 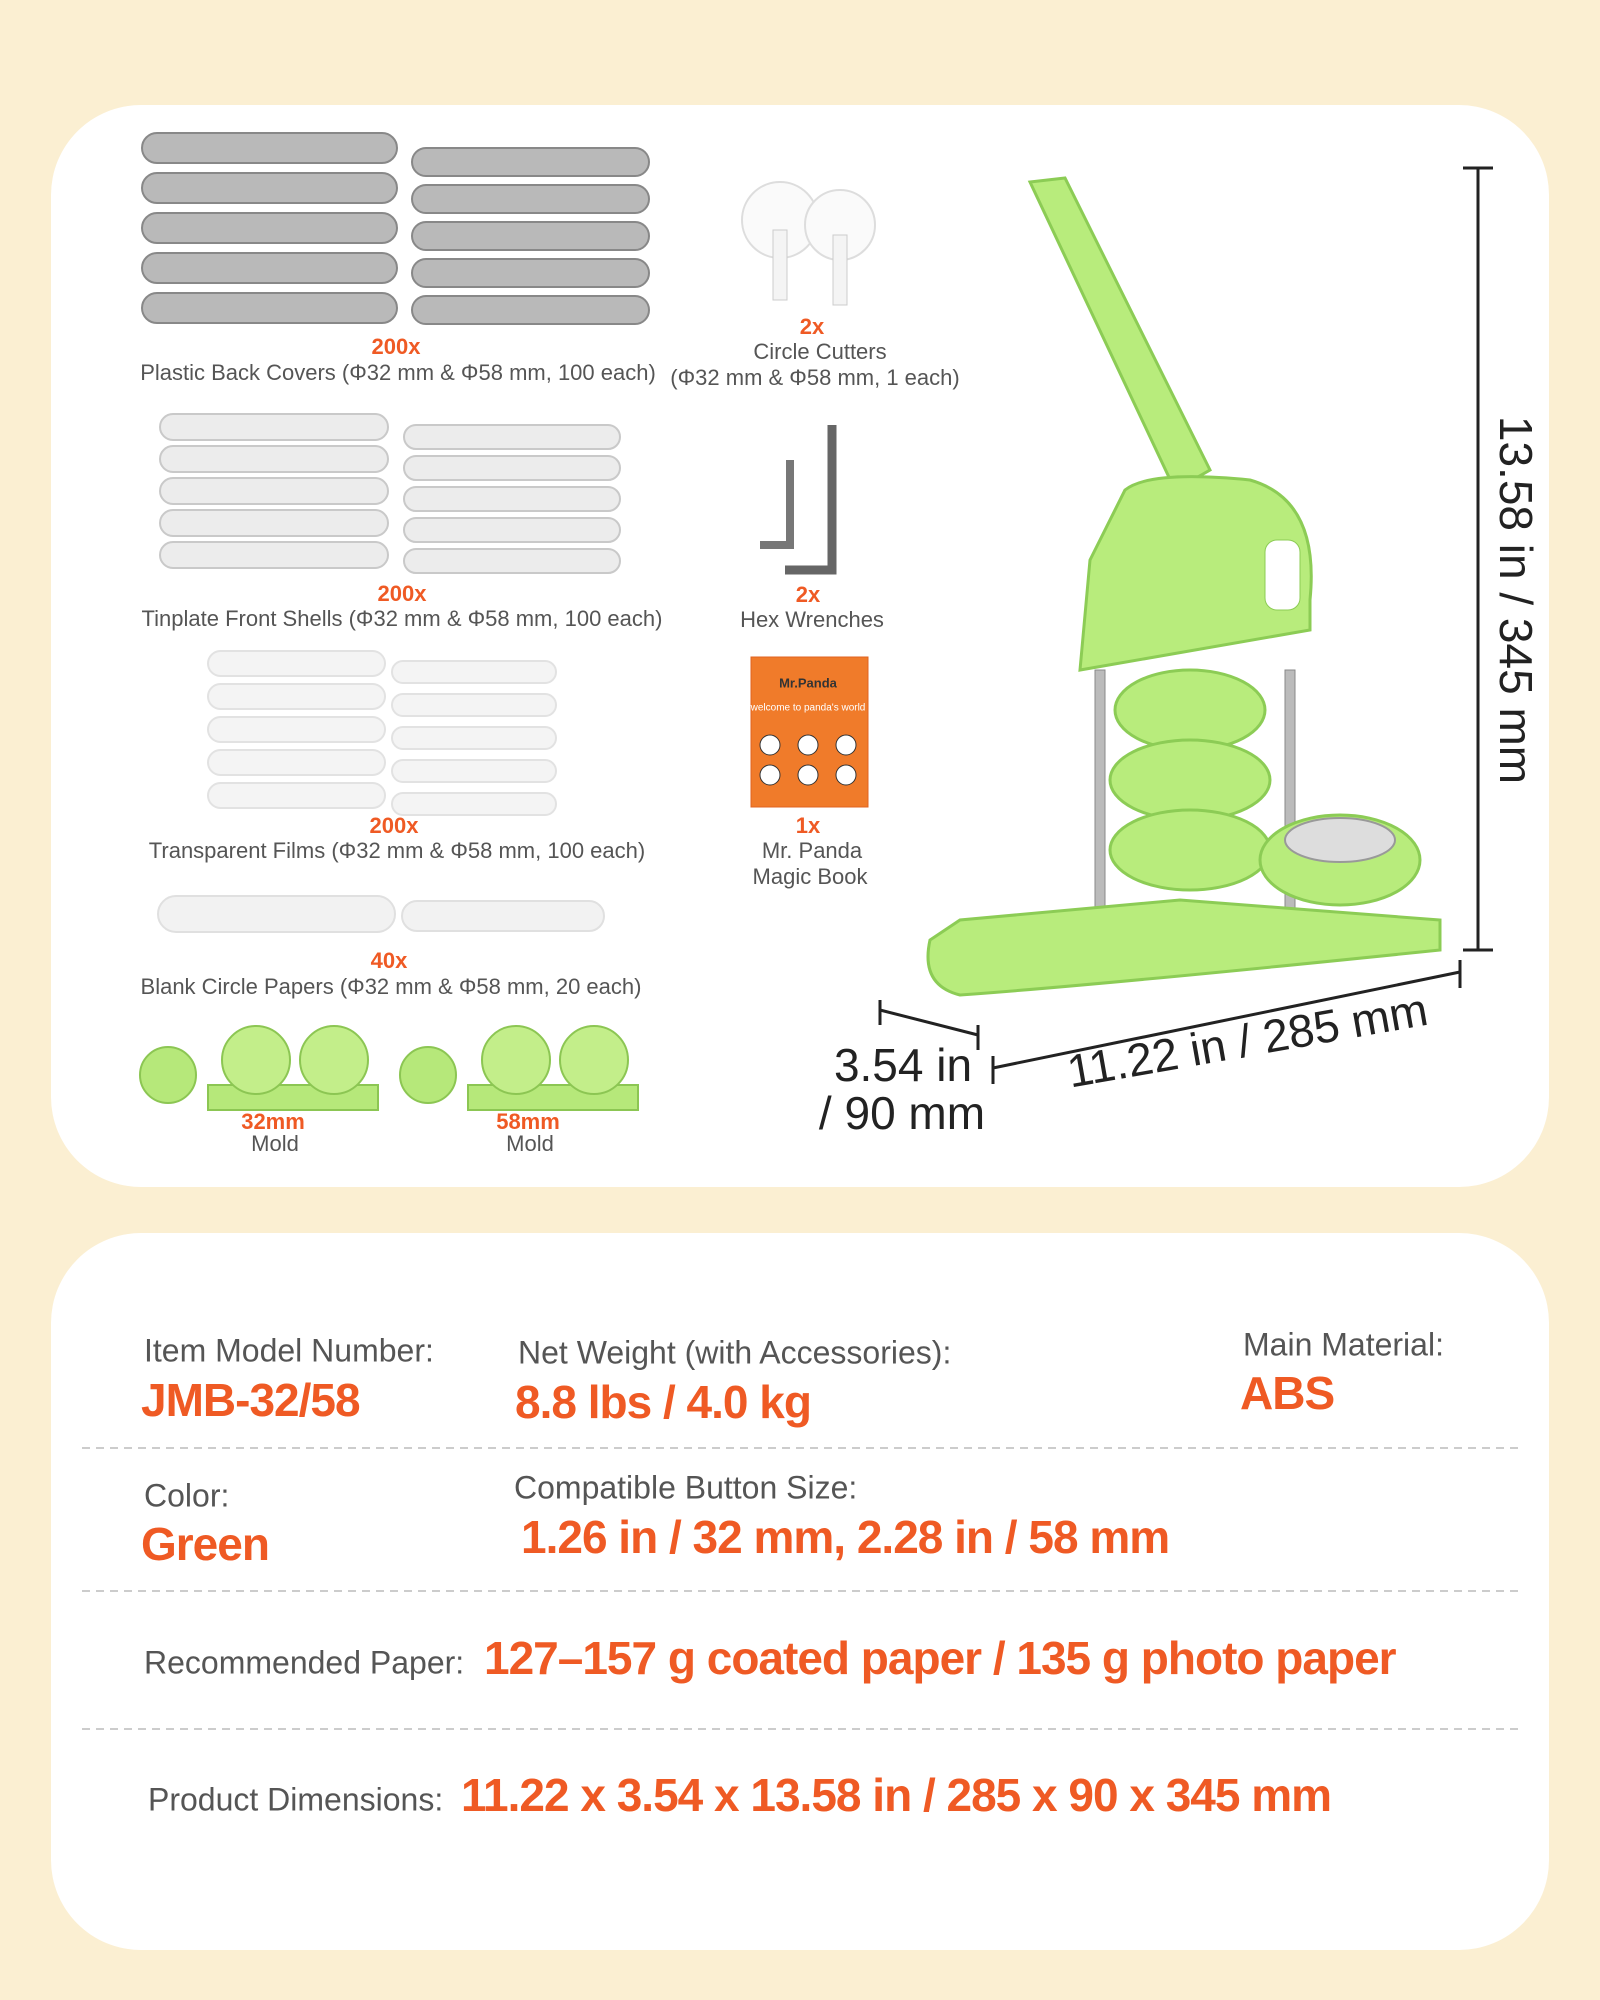 What do you see at coordinates (205, 1544) in the screenshot?
I see `spec-value: Green` at bounding box center [205, 1544].